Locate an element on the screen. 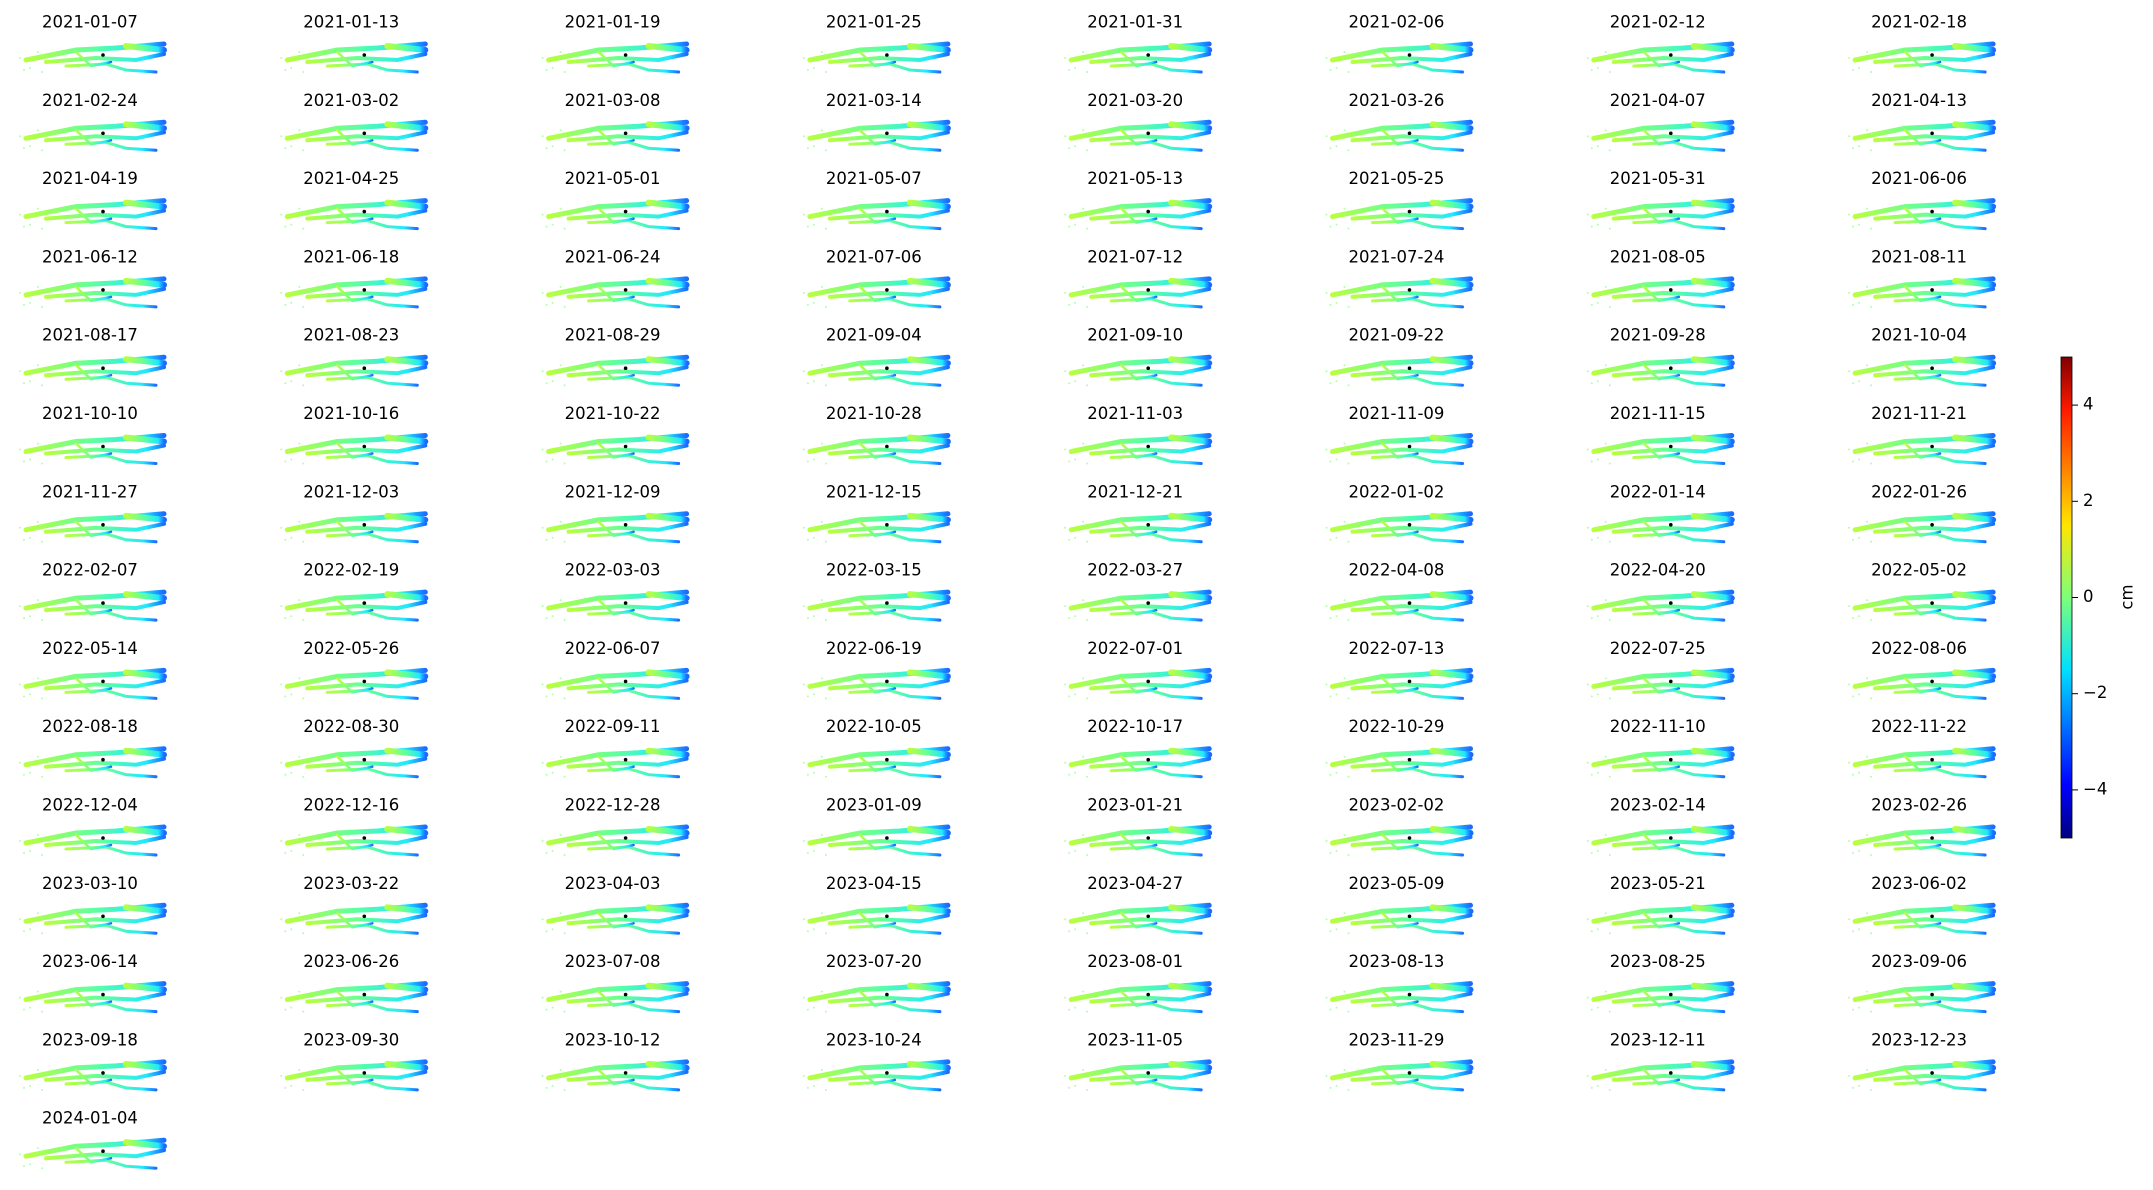  panel: 2022-10-17 is located at coordinates (1136, 747).